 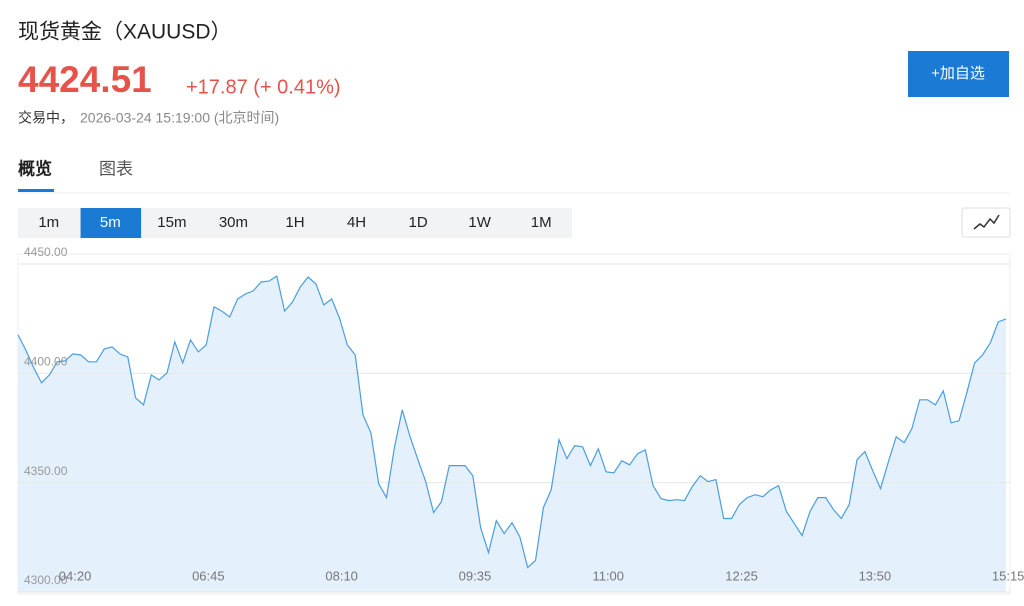 I want to click on chart-type-button, so click(x=986, y=222).